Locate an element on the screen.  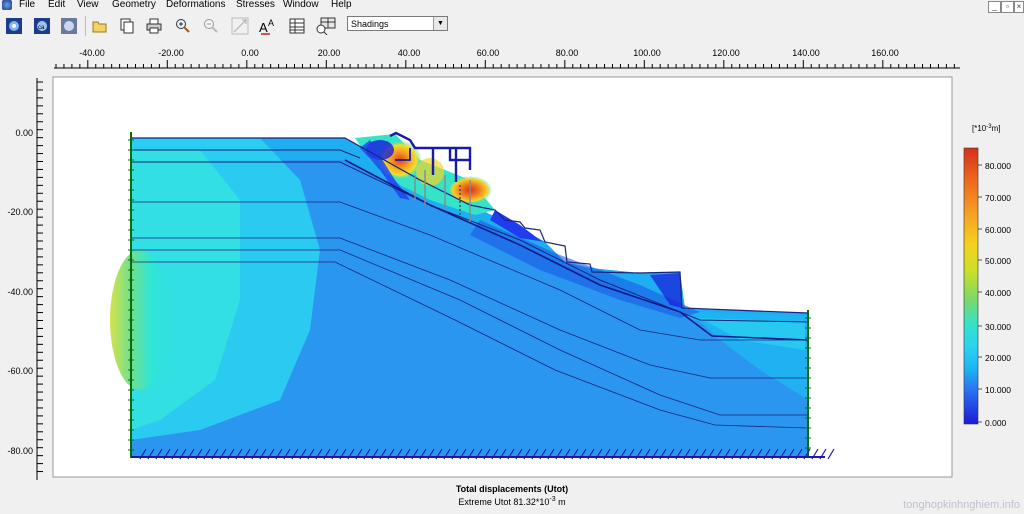
x-tick-label: 160.00 is located at coordinates (885, 53).